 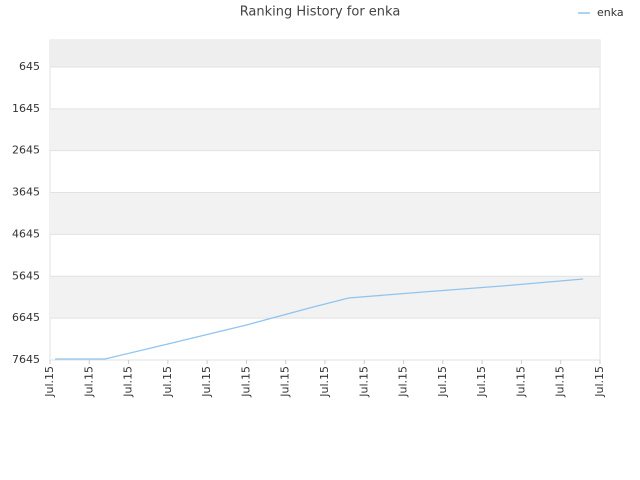 I want to click on y-tick-label: 5645, so click(x=26, y=275).